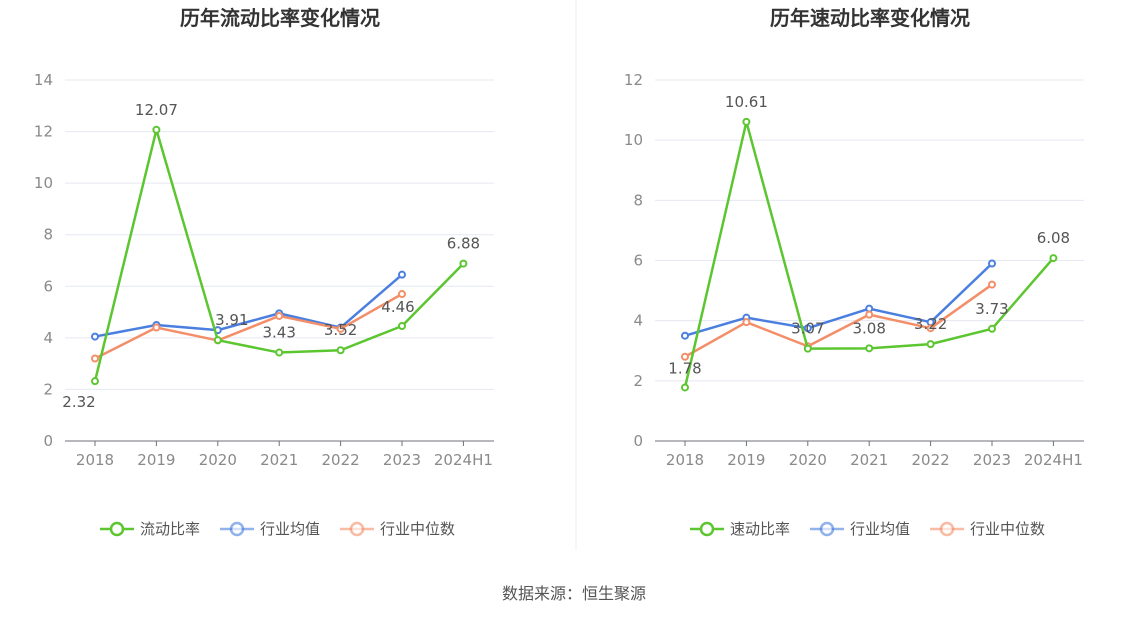 The image size is (1147, 619). I want to click on source-note: 数据来源：恒生聚源, so click(574, 593).